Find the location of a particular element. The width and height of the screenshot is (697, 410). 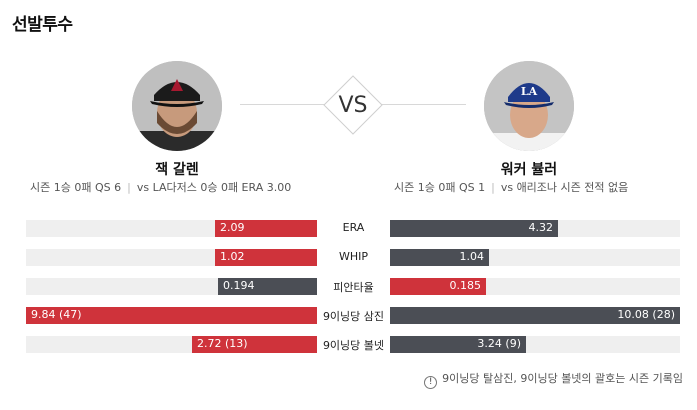

right-bar-track: 0.185 is located at coordinates (535, 286).